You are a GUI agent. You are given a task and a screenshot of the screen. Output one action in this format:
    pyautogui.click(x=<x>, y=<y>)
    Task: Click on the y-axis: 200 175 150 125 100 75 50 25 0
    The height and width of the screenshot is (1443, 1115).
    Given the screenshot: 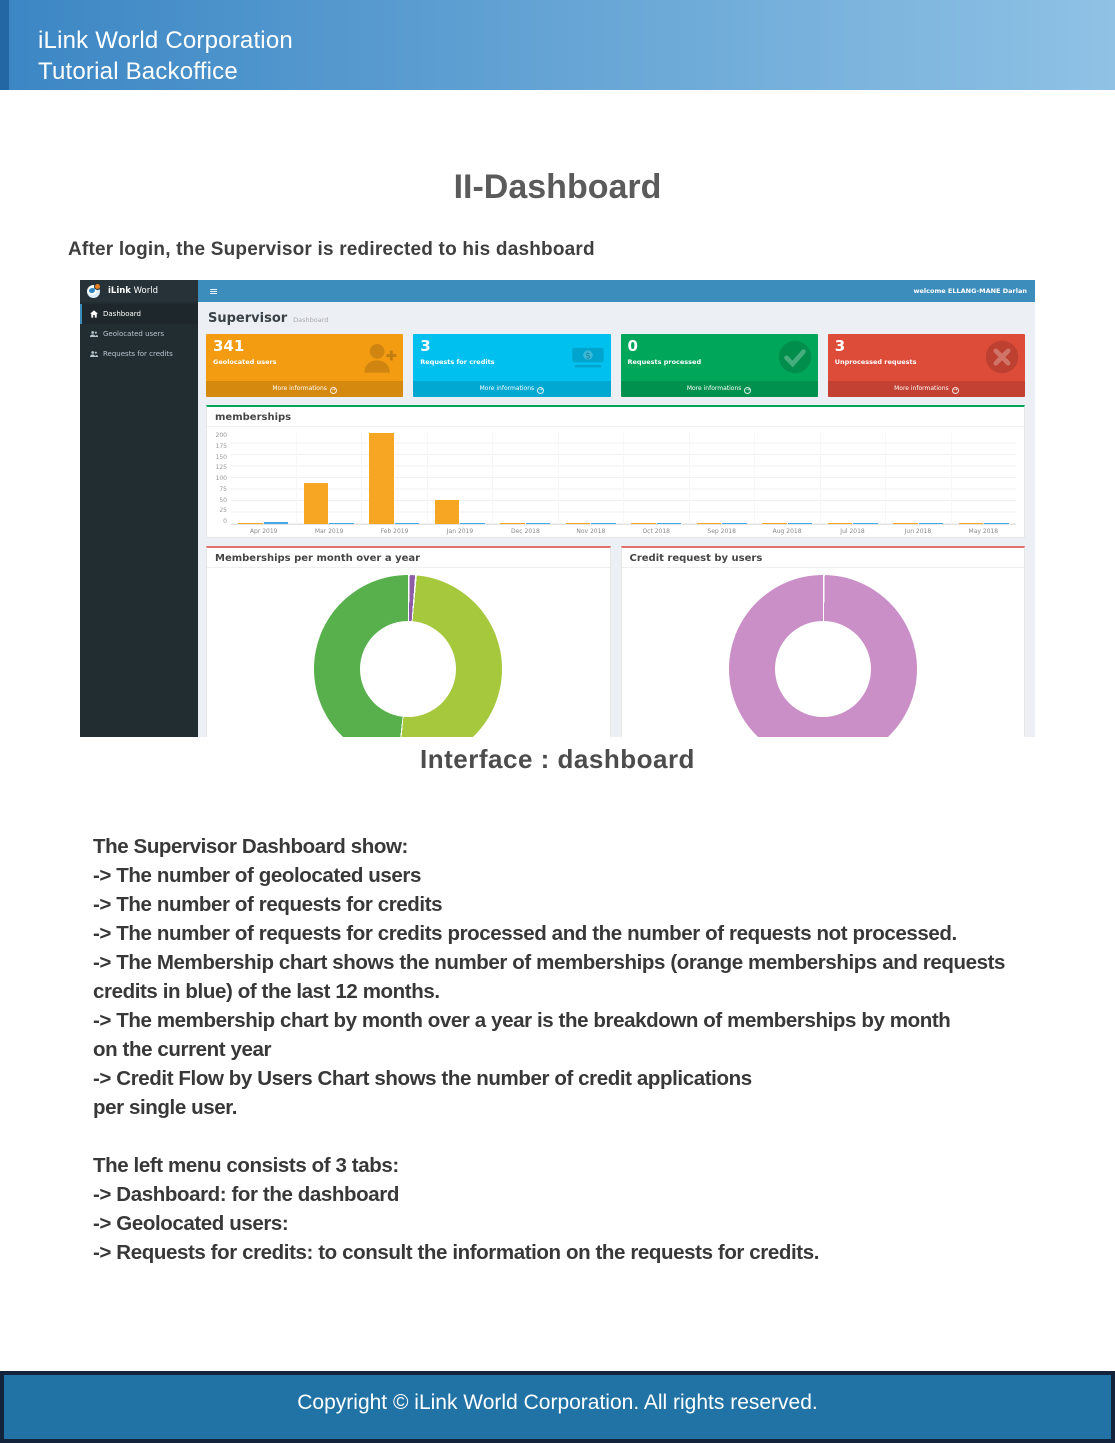 What is the action you would take?
    pyautogui.click(x=221, y=479)
    